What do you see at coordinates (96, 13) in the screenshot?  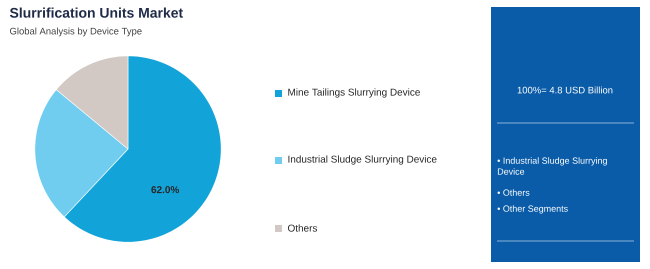 I see `chart-title: Slurrification Units Market` at bounding box center [96, 13].